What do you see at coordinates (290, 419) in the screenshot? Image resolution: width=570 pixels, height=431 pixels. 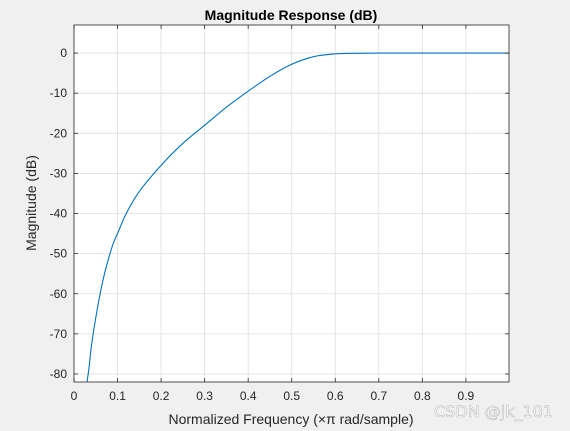 I see `x-axis-label: Normalized Frequency (×π rad/sample)` at bounding box center [290, 419].